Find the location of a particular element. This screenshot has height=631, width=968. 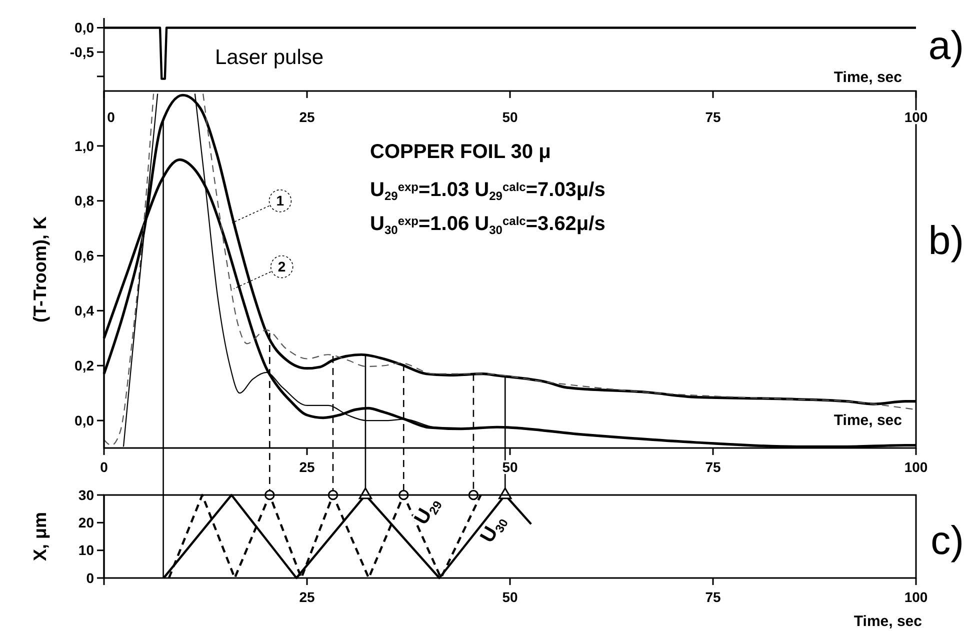

text: a) is located at coordinates (946, 46).